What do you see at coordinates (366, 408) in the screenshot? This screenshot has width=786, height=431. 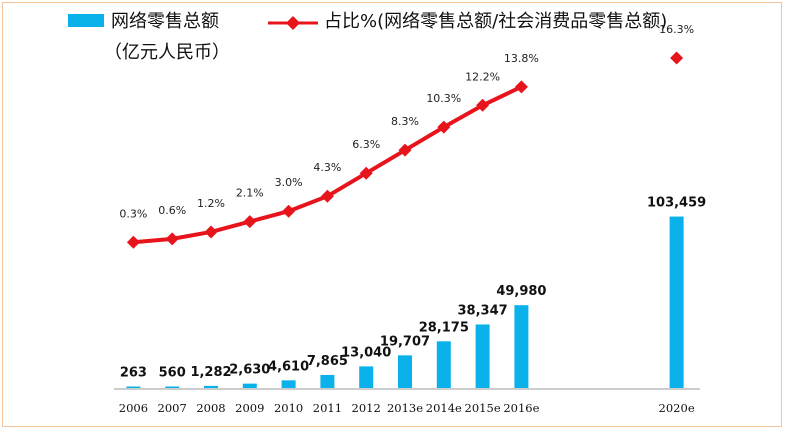 I see `x-tick-6: 2012` at bounding box center [366, 408].